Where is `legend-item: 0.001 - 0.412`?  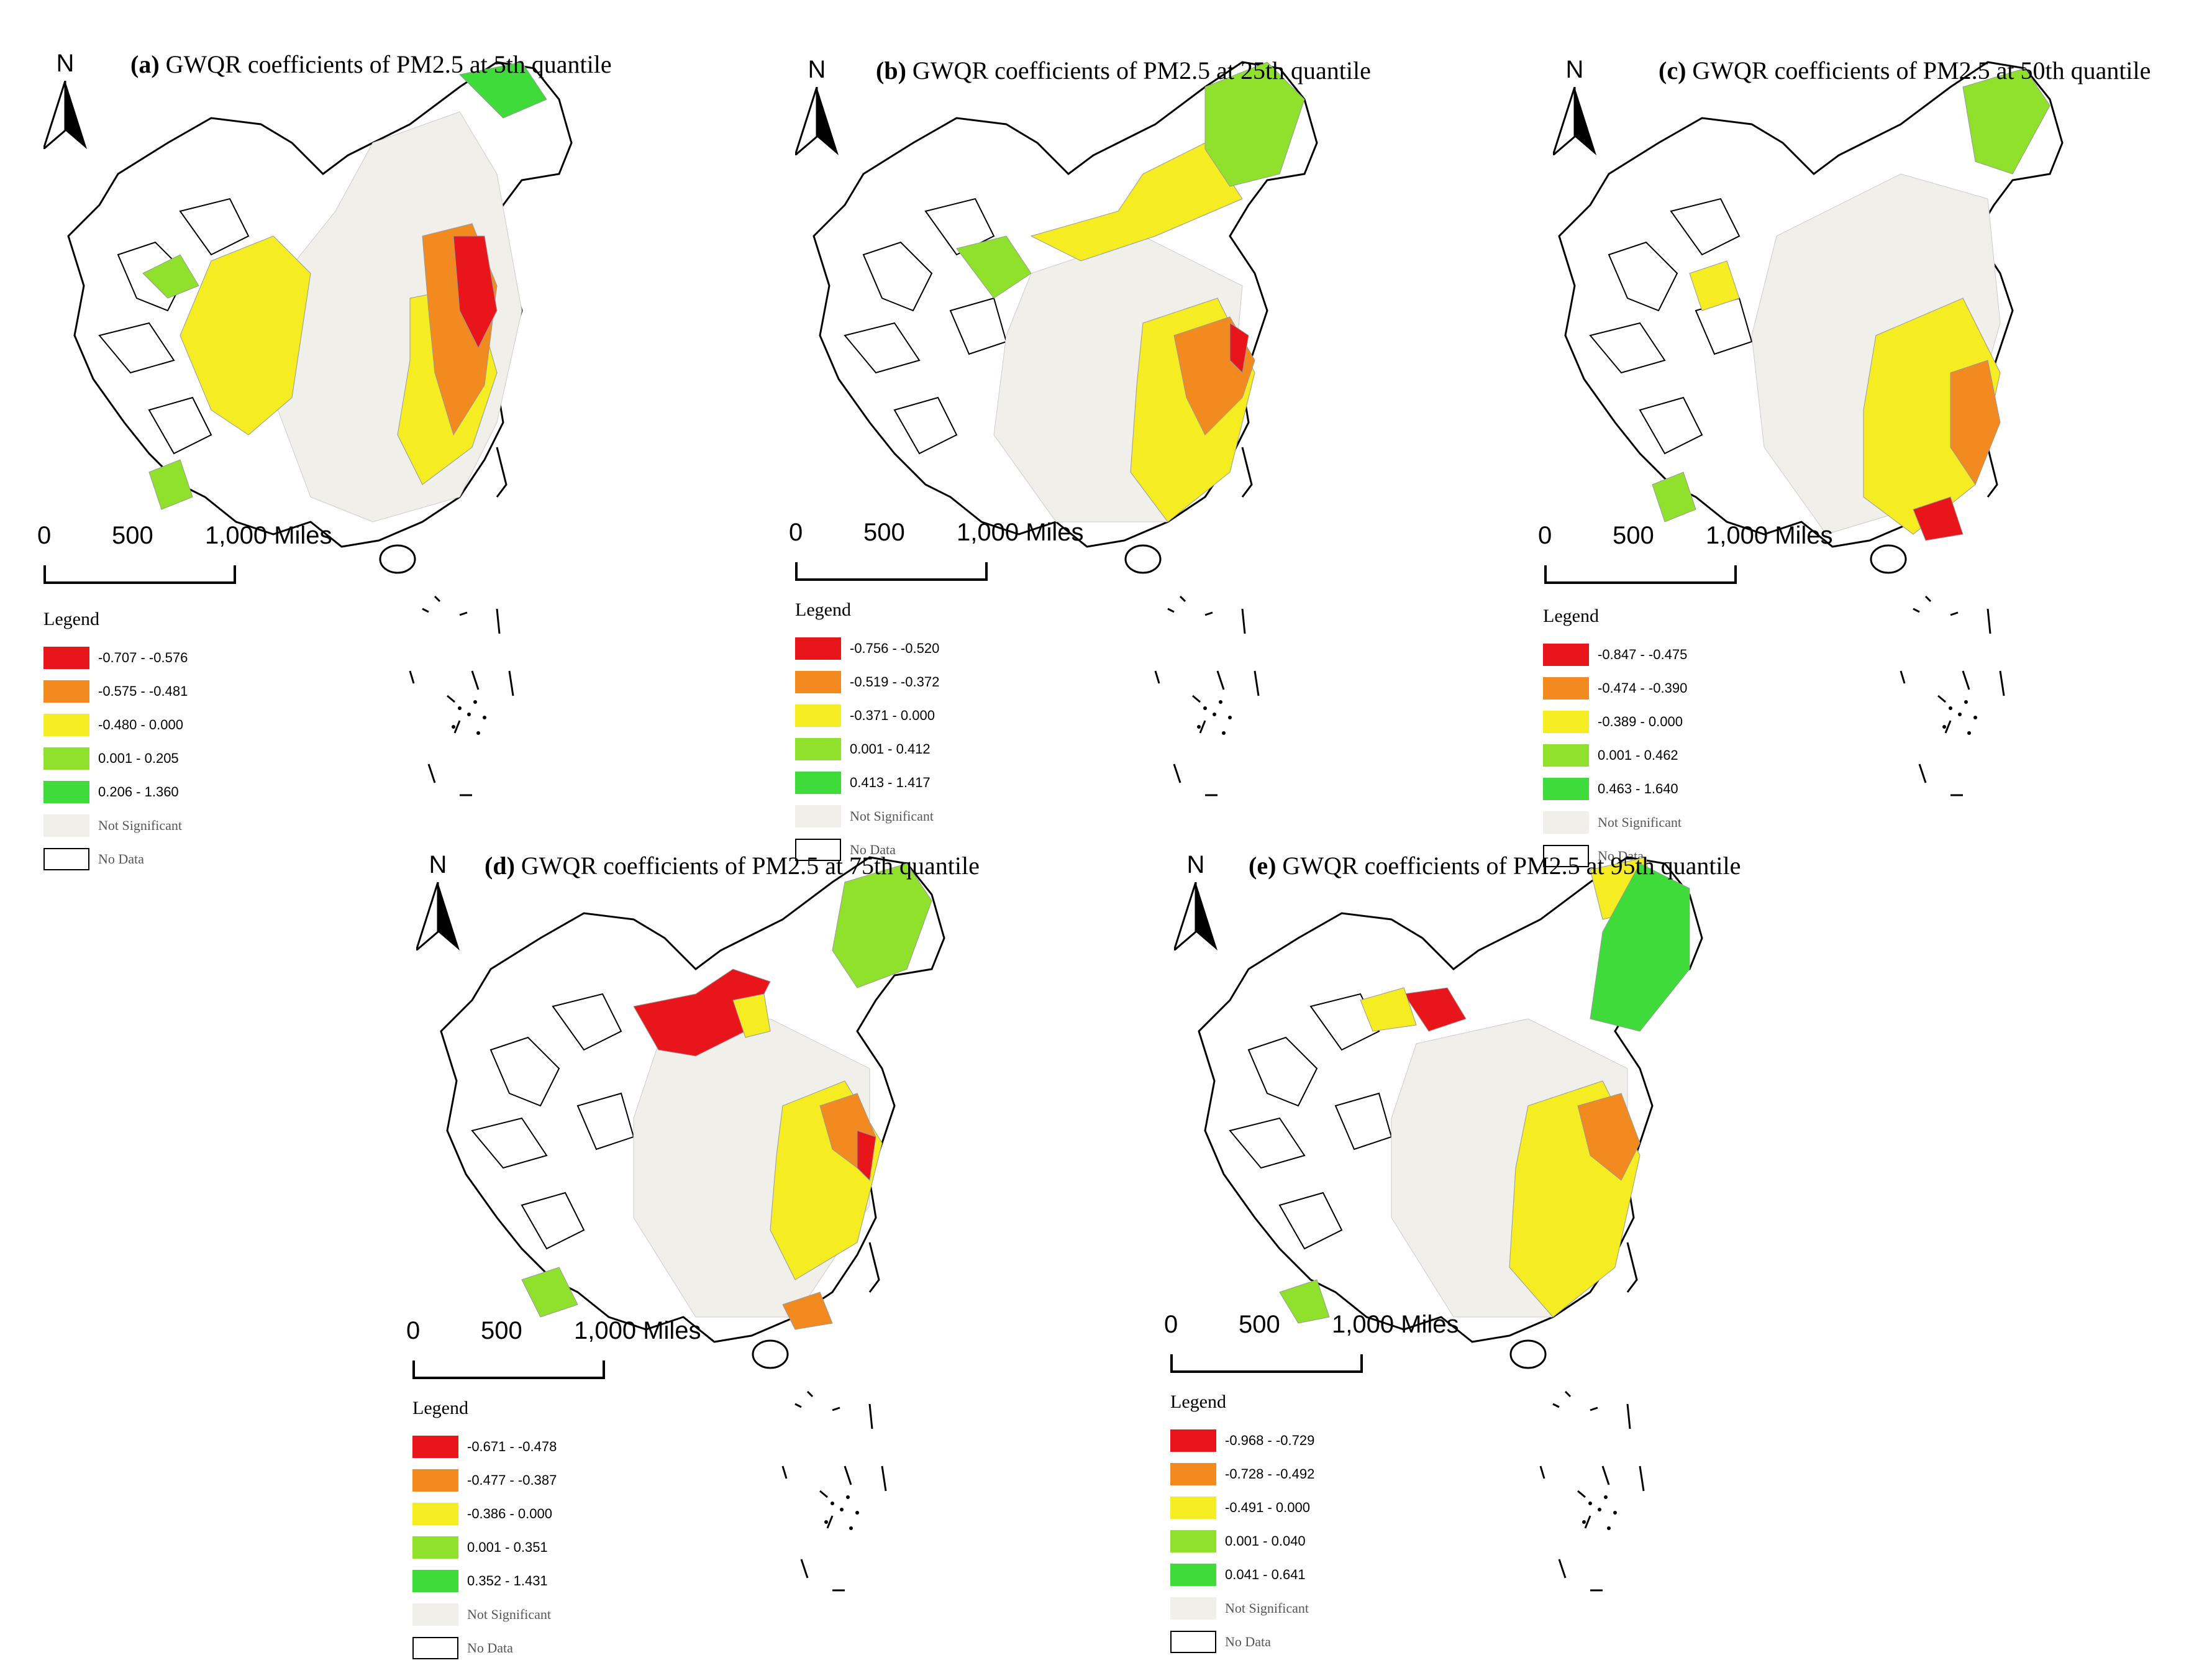
legend-item: 0.001 - 0.412 is located at coordinates (919, 749).